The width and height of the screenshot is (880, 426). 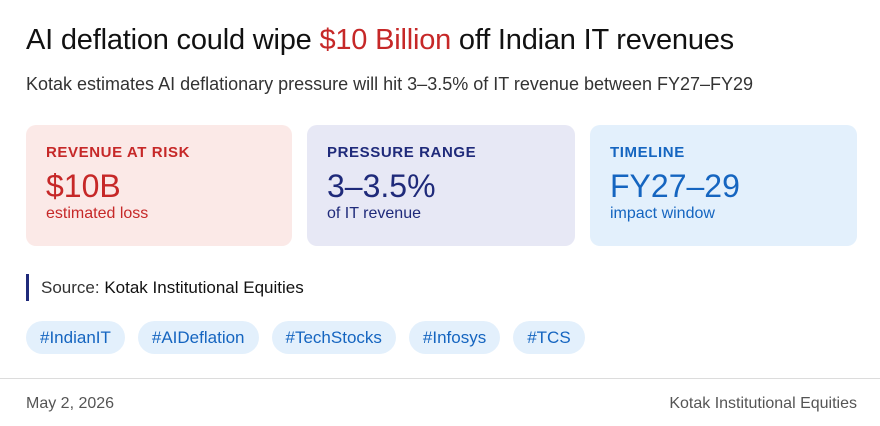 I want to click on footer-source: Kotak Institutional Equities, so click(x=763, y=403).